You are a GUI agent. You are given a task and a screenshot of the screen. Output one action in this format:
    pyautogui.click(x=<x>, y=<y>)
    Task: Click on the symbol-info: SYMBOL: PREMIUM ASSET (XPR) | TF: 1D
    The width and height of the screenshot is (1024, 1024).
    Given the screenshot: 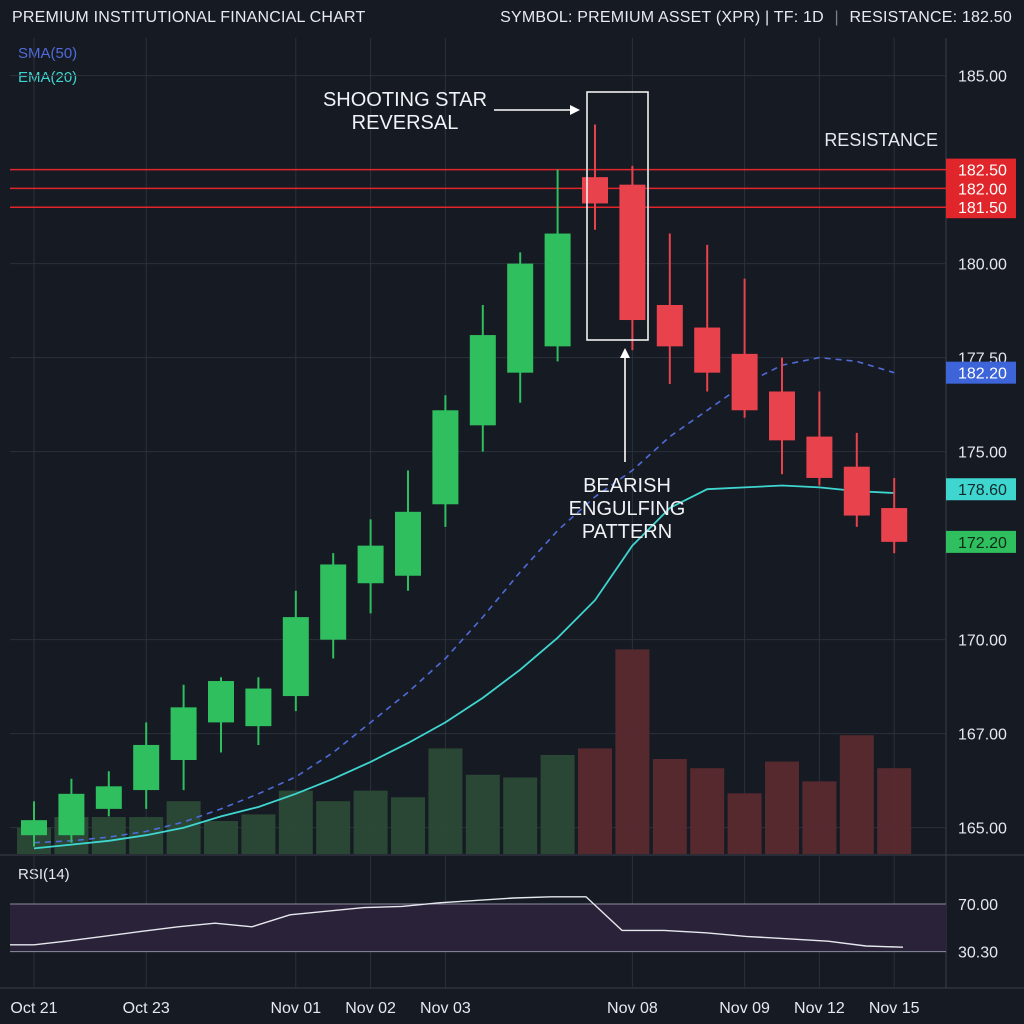 What is the action you would take?
    pyautogui.click(x=662, y=17)
    